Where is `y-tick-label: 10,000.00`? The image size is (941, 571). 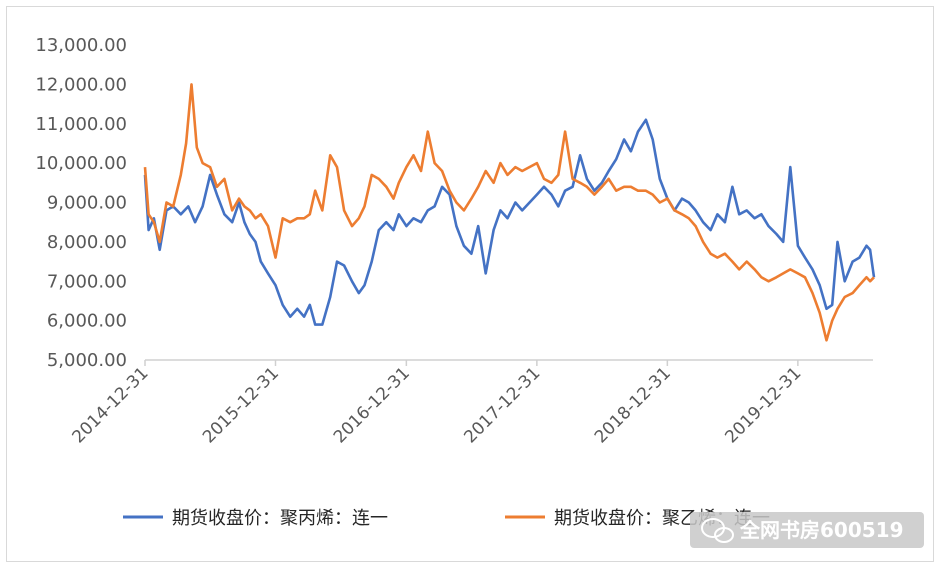
y-tick-label: 10,000.00 is located at coordinates (81, 163).